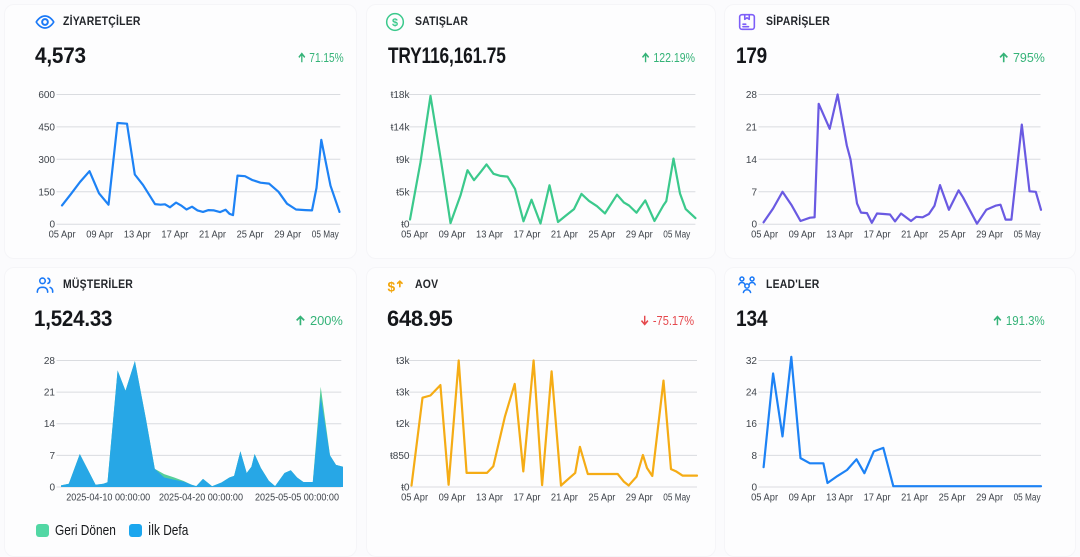 This screenshot has width=1080, height=557. What do you see at coordinates (46, 160) in the screenshot?
I see `svg-text: 300` at bounding box center [46, 160].